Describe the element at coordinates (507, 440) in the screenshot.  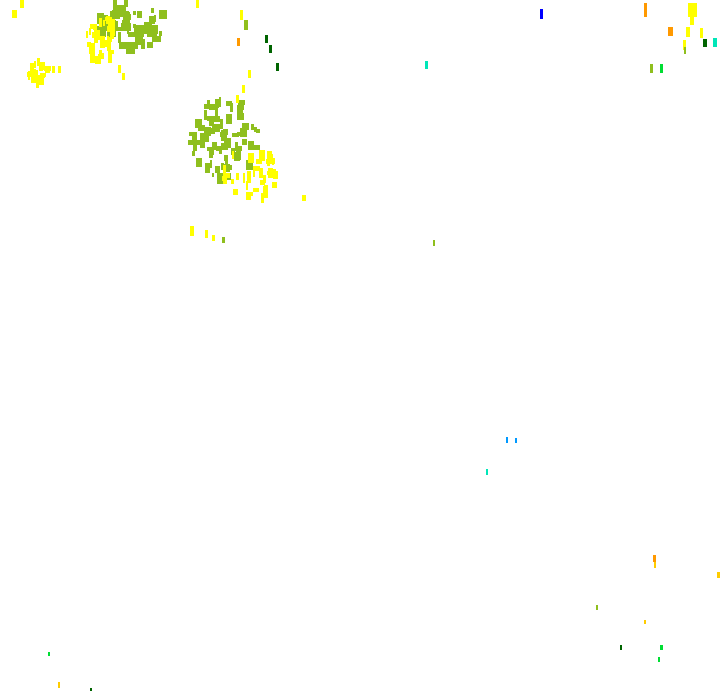
I see `land-cover-patch-light-blue` at that location.